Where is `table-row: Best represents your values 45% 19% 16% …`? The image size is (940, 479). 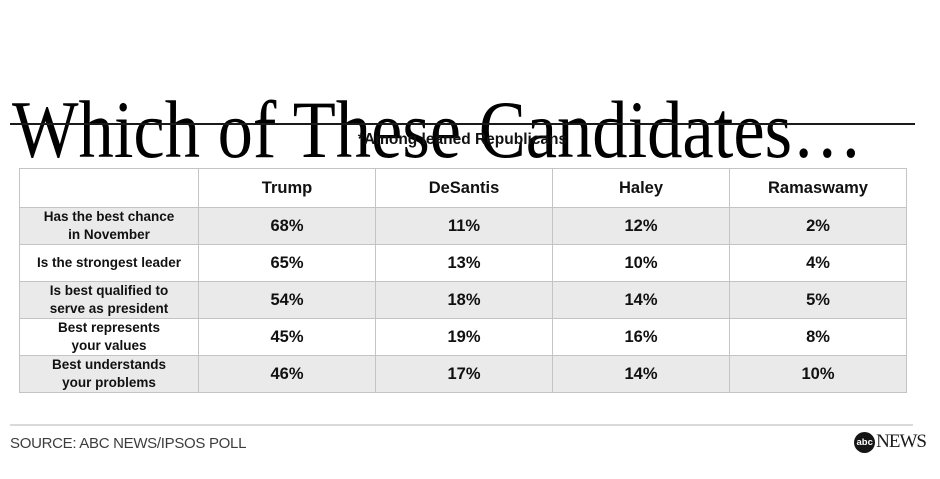
table-row: Best represents your values 45% 19% 16% … is located at coordinates (463, 337).